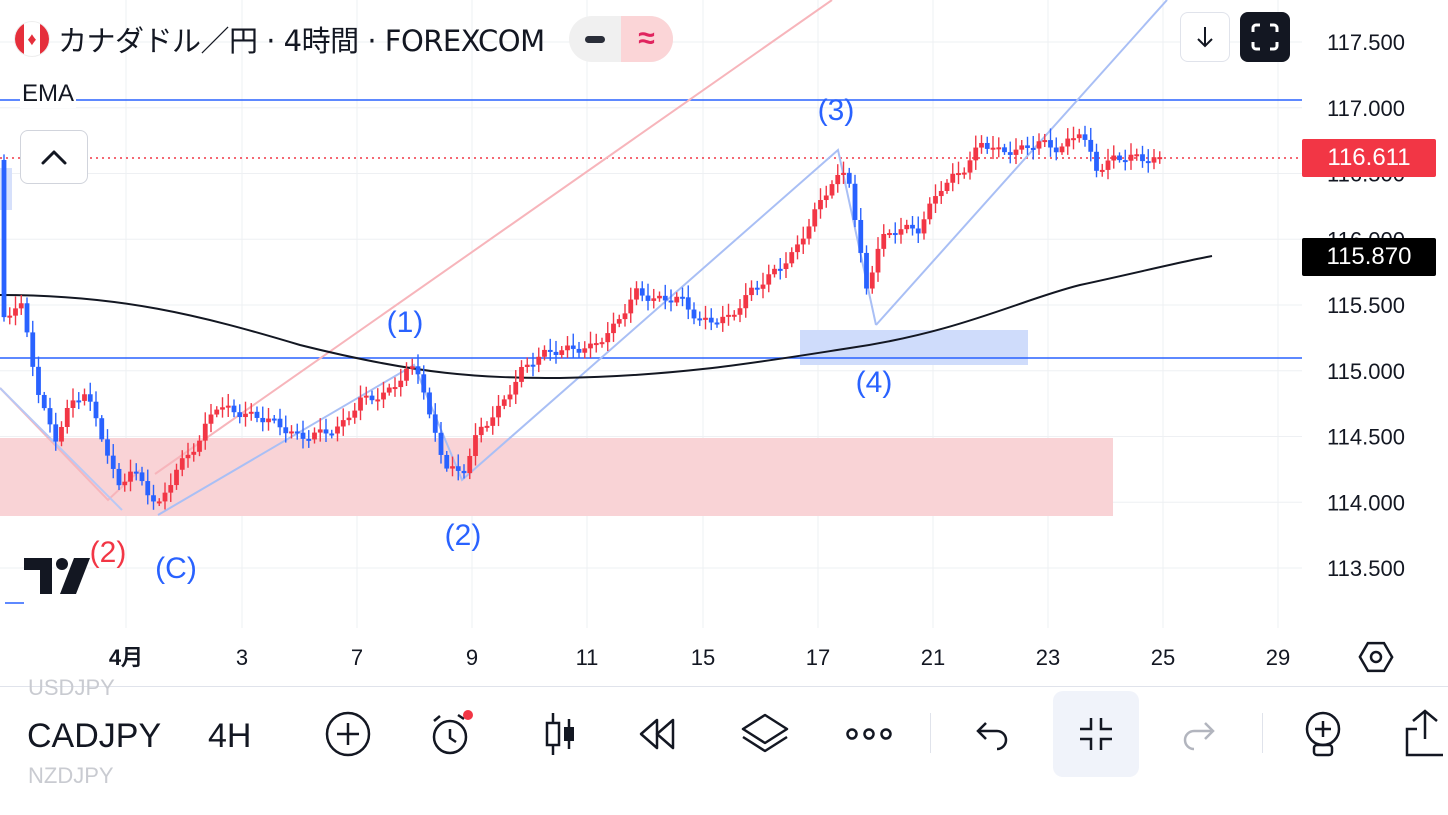 The height and width of the screenshot is (815, 1448). Describe the element at coordinates (108, 552) in the screenshot. I see `wave-label: (2)` at that location.